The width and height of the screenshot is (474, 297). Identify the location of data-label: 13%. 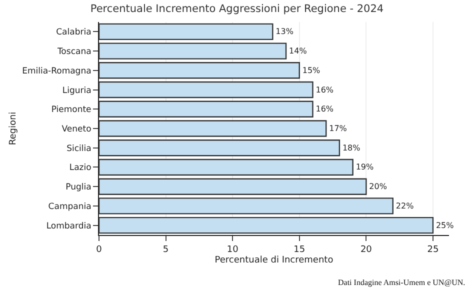
(285, 31).